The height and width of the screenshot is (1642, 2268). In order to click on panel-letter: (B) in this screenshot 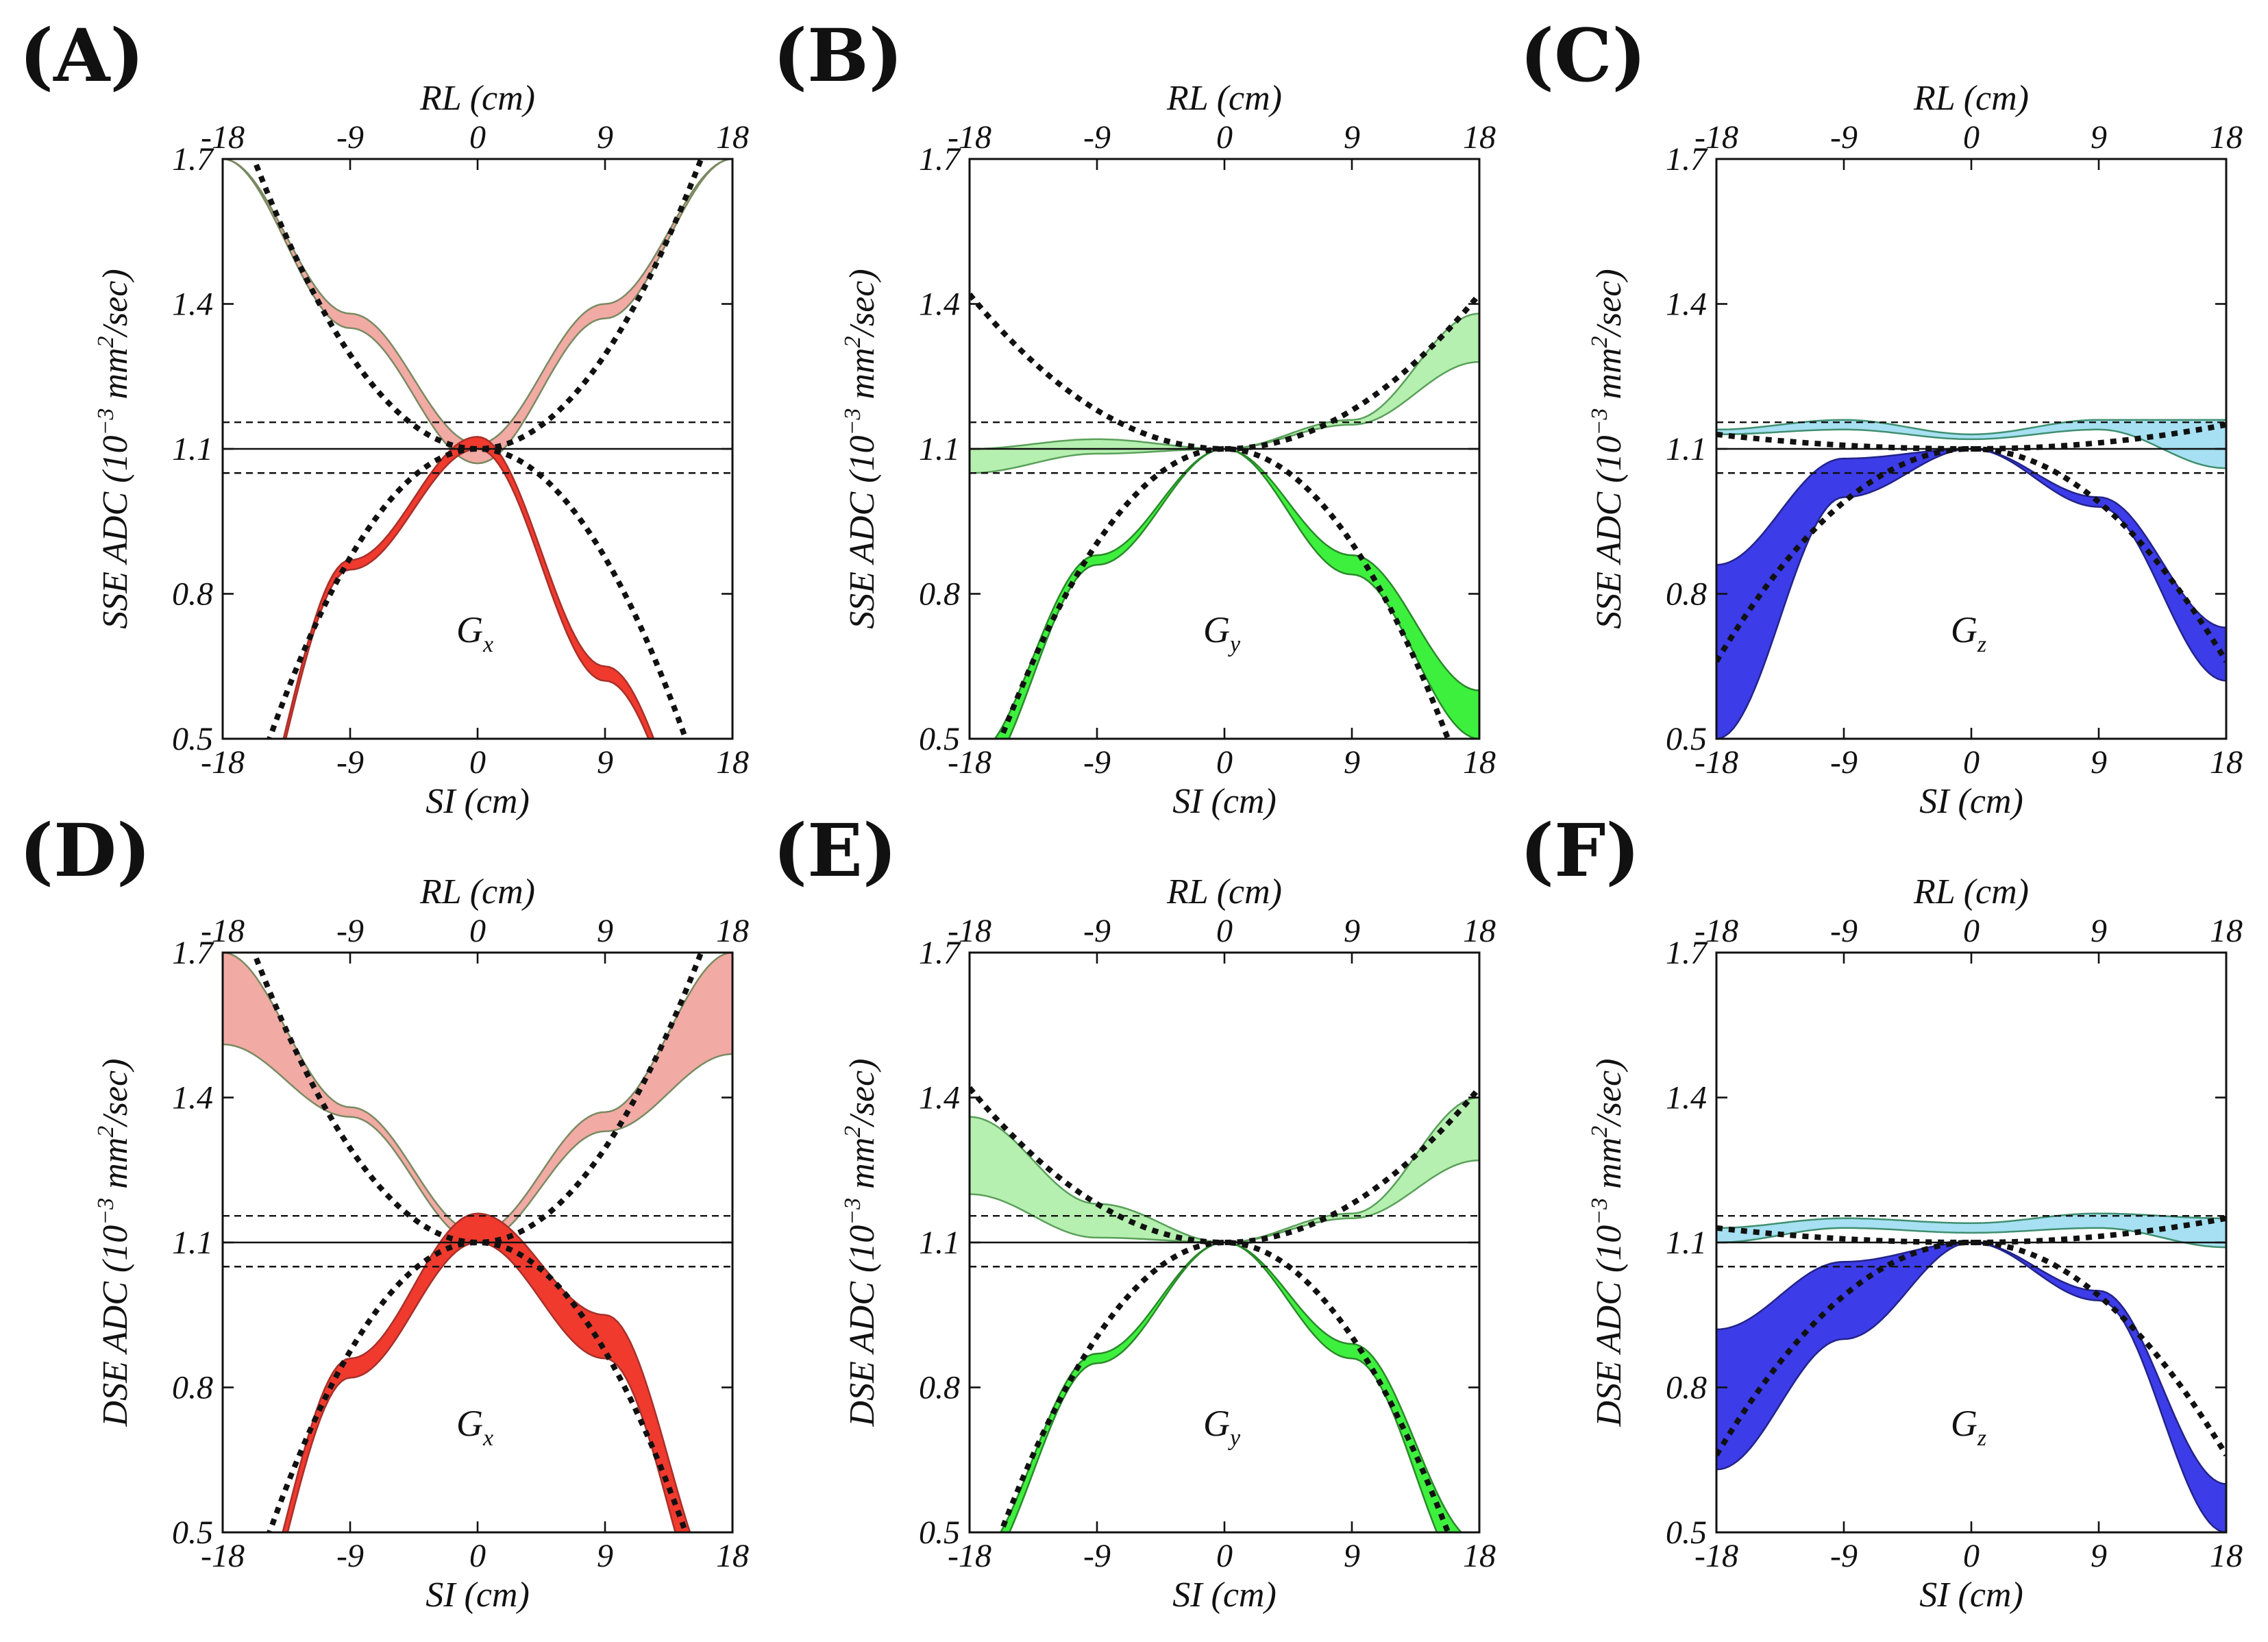, I will do `click(838, 55)`.